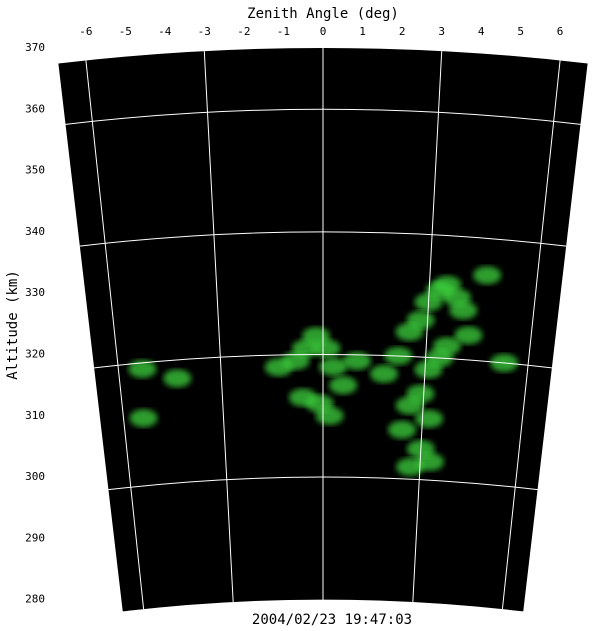  Describe the element at coordinates (35, 599) in the screenshot. I see `y-tick-label: 280` at that location.